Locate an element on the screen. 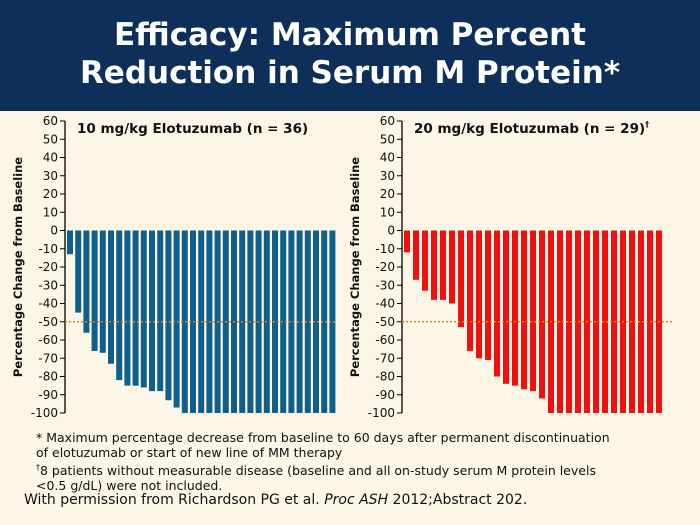  source-journal: Proc ASH is located at coordinates (356, 500).